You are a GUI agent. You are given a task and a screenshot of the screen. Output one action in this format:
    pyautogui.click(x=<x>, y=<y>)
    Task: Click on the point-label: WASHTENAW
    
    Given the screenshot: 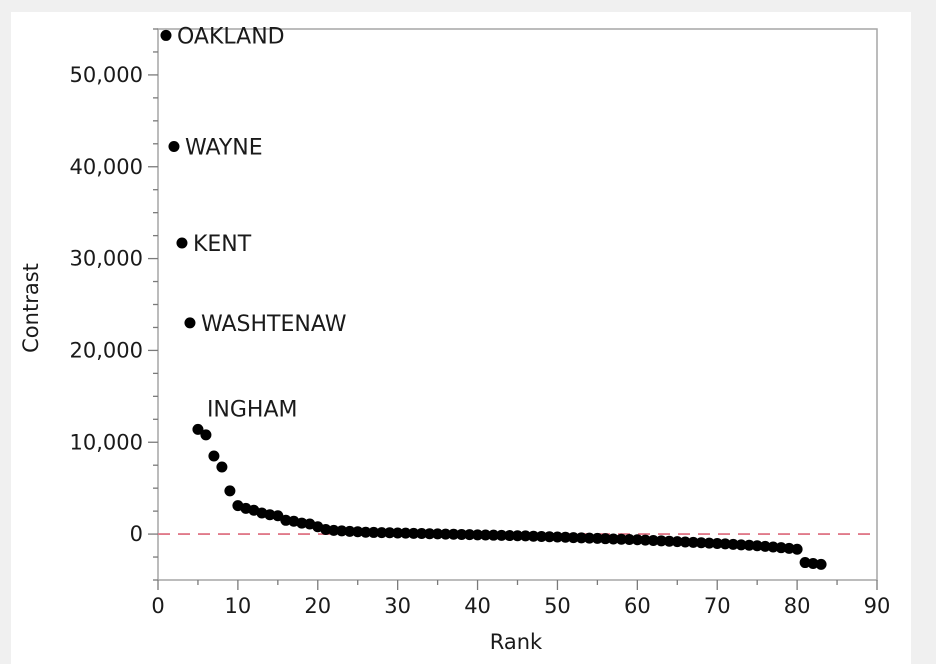 What is the action you would take?
    pyautogui.click(x=274, y=324)
    